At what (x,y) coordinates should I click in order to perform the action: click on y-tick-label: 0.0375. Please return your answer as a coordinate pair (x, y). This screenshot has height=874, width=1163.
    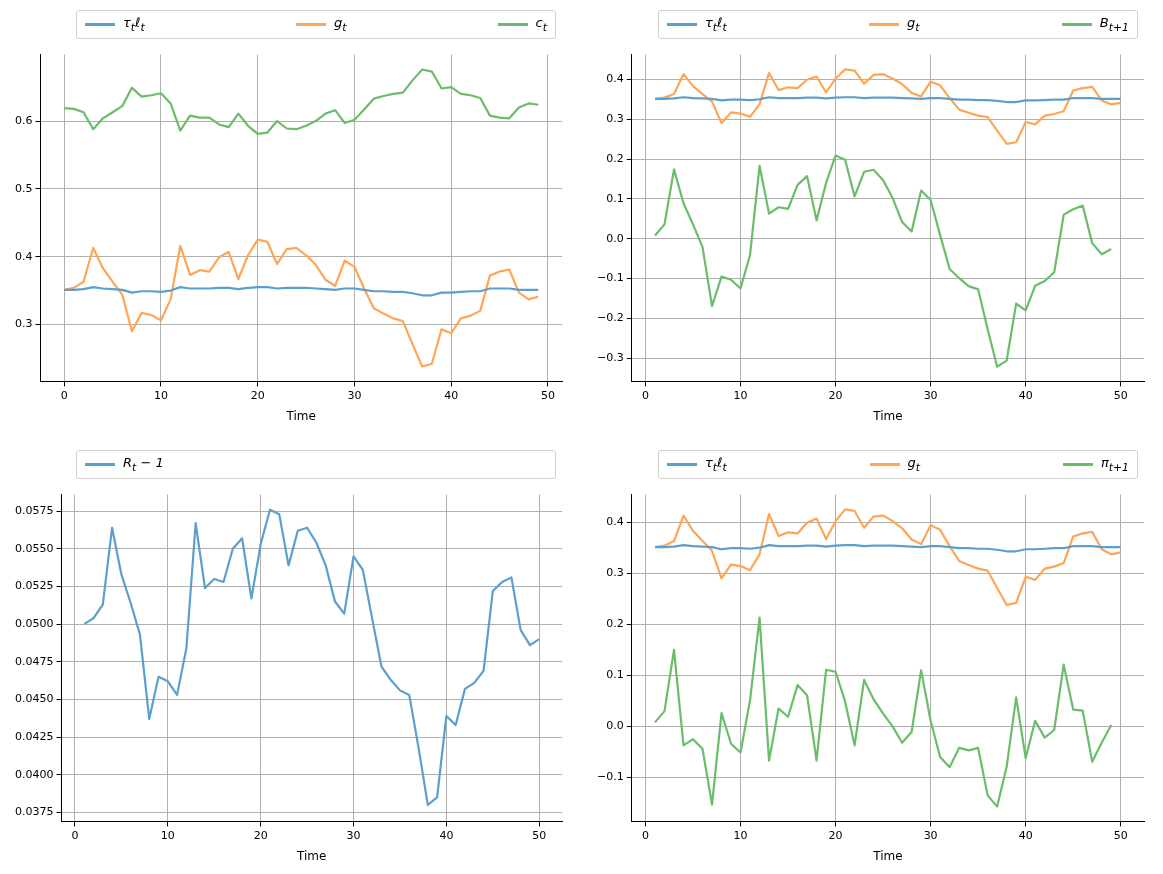
    Looking at the image, I should click on (34, 811).